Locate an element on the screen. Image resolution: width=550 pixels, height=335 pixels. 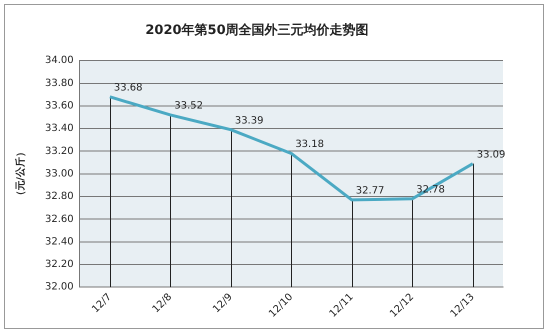
data-label: 32.77 is located at coordinates (370, 191).